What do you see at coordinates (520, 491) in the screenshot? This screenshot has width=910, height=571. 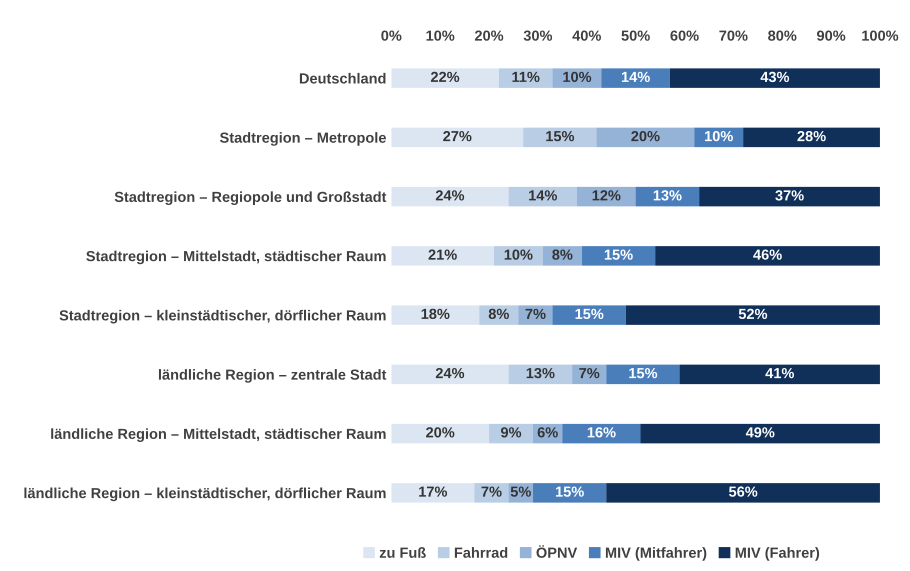 I see `data-label: 5%` at bounding box center [520, 491].